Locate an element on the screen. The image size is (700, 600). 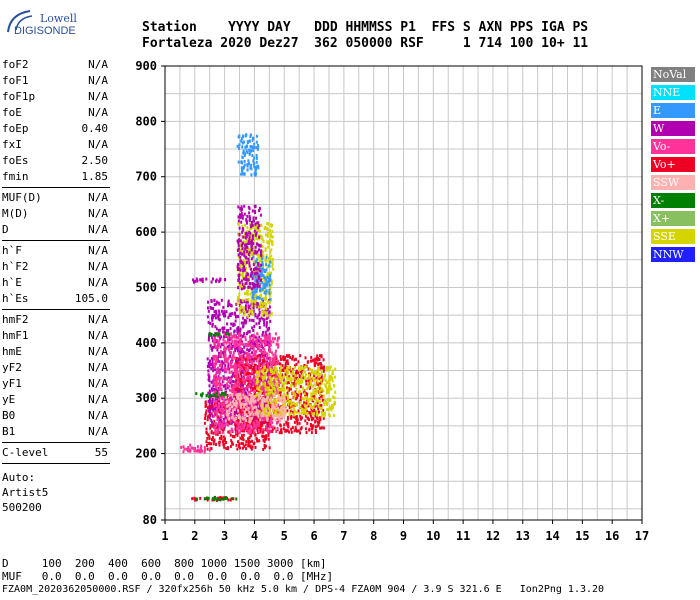
param-value: N/A is located at coordinates (98, 229).